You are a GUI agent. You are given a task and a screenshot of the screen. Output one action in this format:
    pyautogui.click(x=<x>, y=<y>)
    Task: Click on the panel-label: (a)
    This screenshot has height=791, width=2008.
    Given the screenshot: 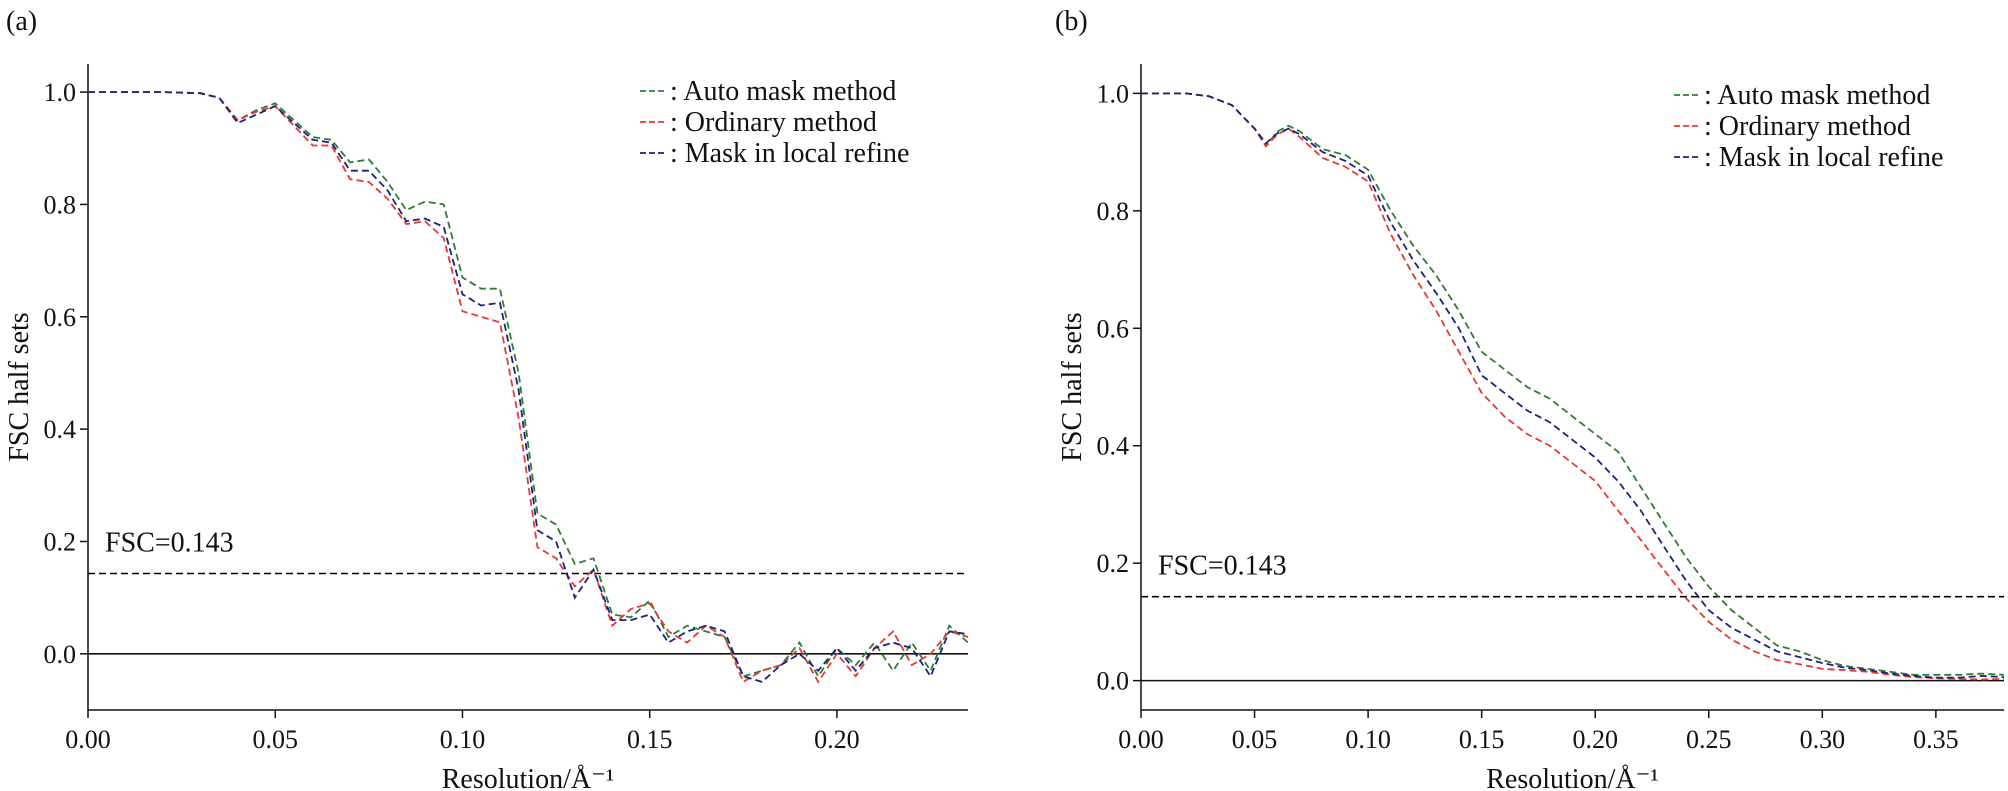 What is the action you would take?
    pyautogui.click(x=21, y=21)
    